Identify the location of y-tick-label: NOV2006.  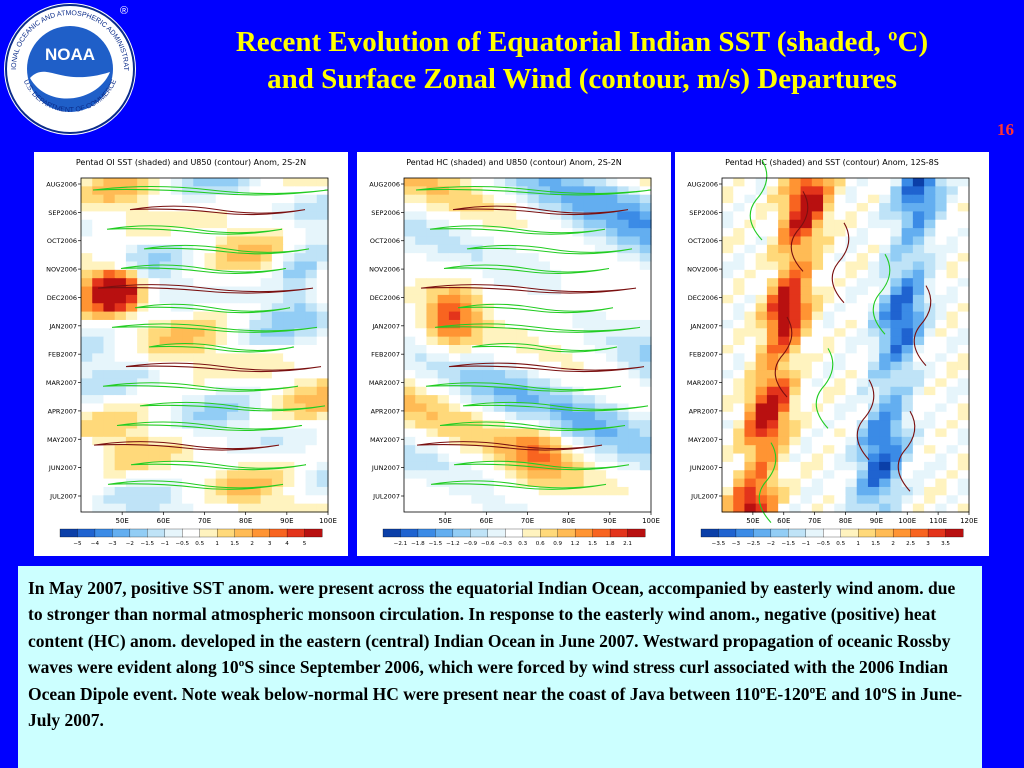
(702, 270).